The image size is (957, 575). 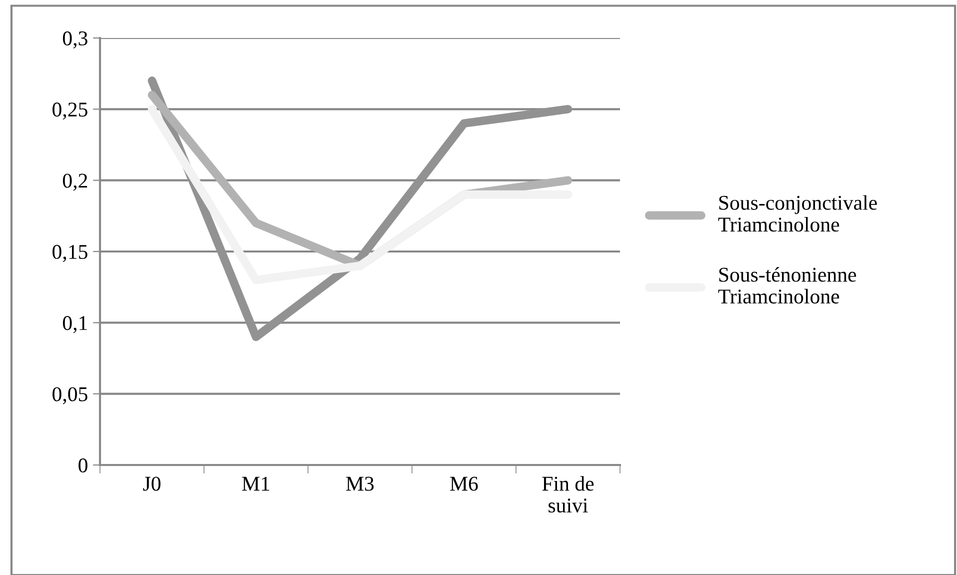 I want to click on legend-label: Sous-conjonctivale Triamcinolone, so click(x=797, y=213).